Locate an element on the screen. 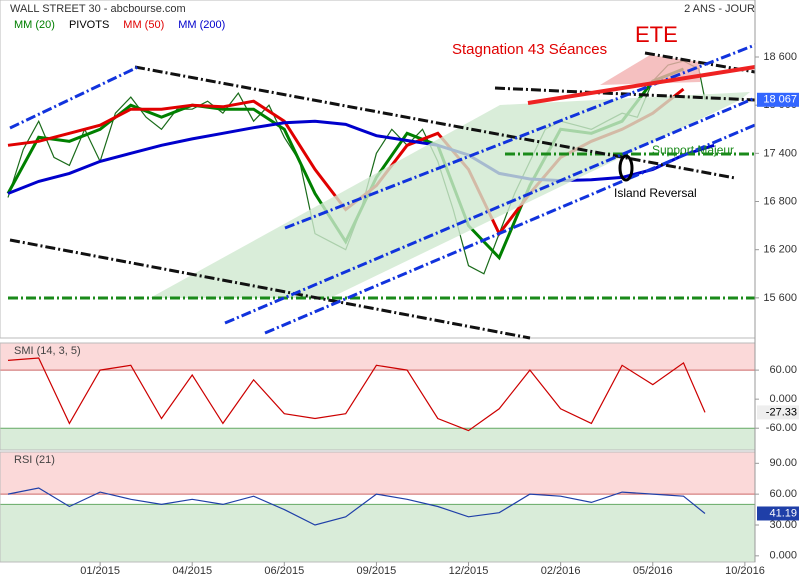 Image resolution: width=800 pixels, height=580 pixels. x-tick-label: 10/2016 is located at coordinates (745, 571).